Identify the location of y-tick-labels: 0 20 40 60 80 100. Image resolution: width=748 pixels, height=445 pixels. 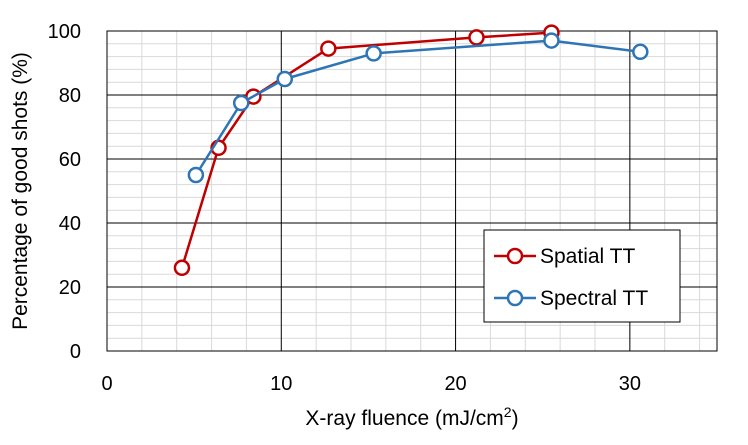
(64, 192).